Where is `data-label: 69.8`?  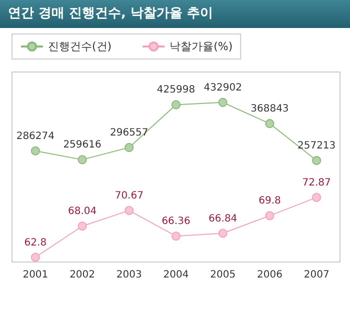
data-label: 69.8 is located at coordinates (269, 201).